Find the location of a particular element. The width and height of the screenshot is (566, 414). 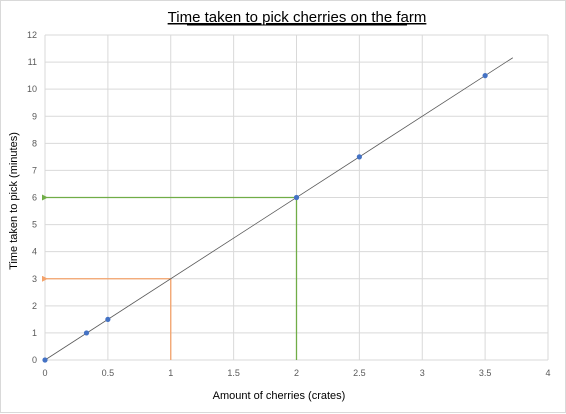

x-tick-label: 1 is located at coordinates (170, 373).